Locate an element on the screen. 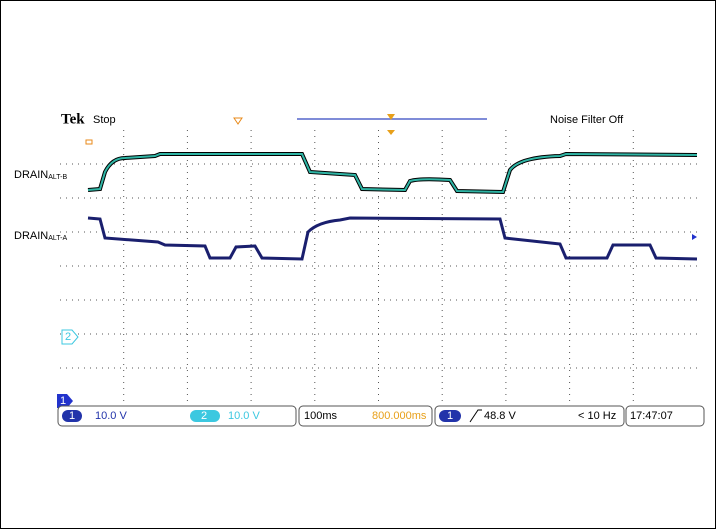 This screenshot has width=716, height=529. ch1-marker-text: 1 is located at coordinates (63, 401).